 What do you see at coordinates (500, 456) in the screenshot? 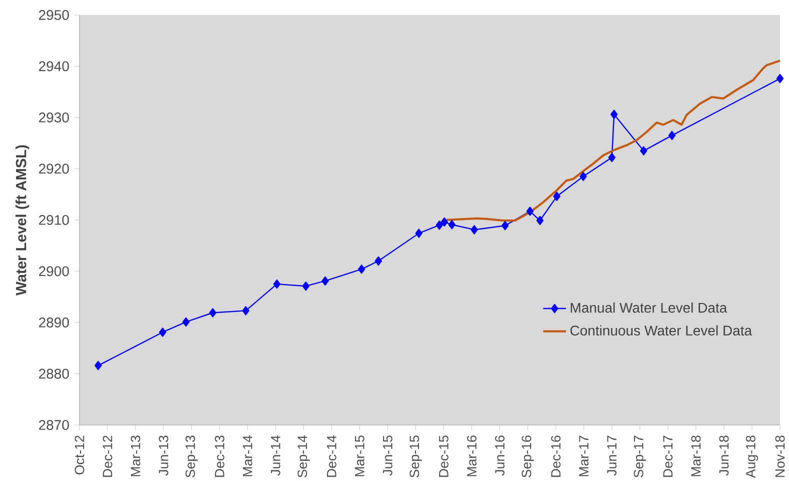
I see `x-tick-label: Jun-16` at bounding box center [500, 456].